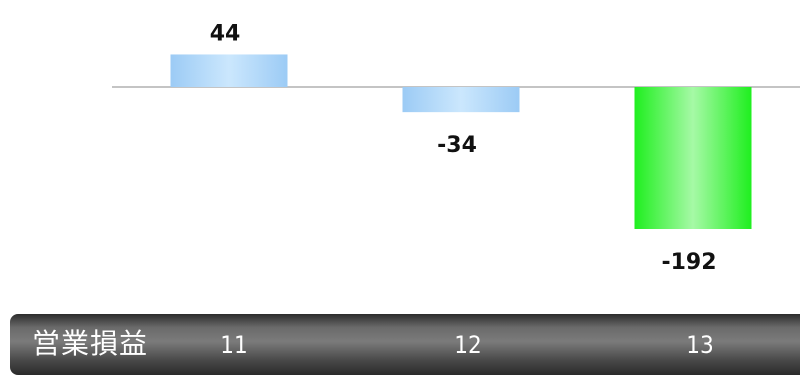 Image resolution: width=800 pixels, height=375 pixels. What do you see at coordinates (700, 345) in the screenshot?
I see `category-label-13: 13` at bounding box center [700, 345].